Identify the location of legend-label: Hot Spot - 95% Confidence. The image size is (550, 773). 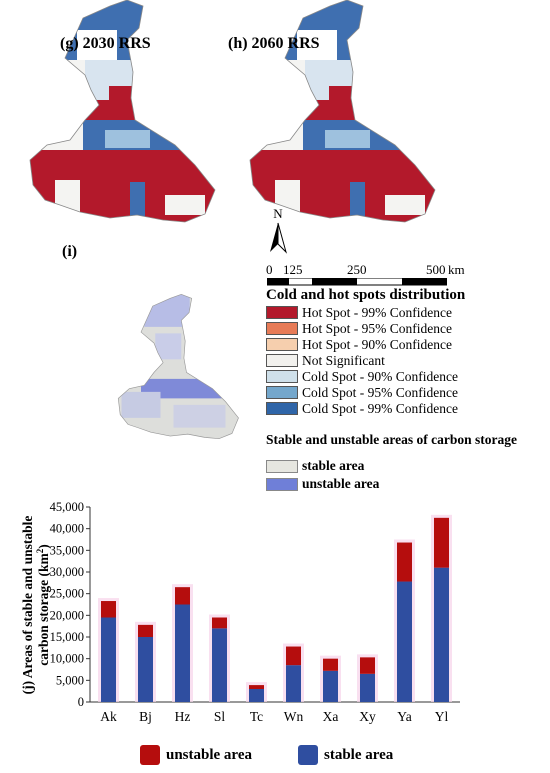
(377, 328).